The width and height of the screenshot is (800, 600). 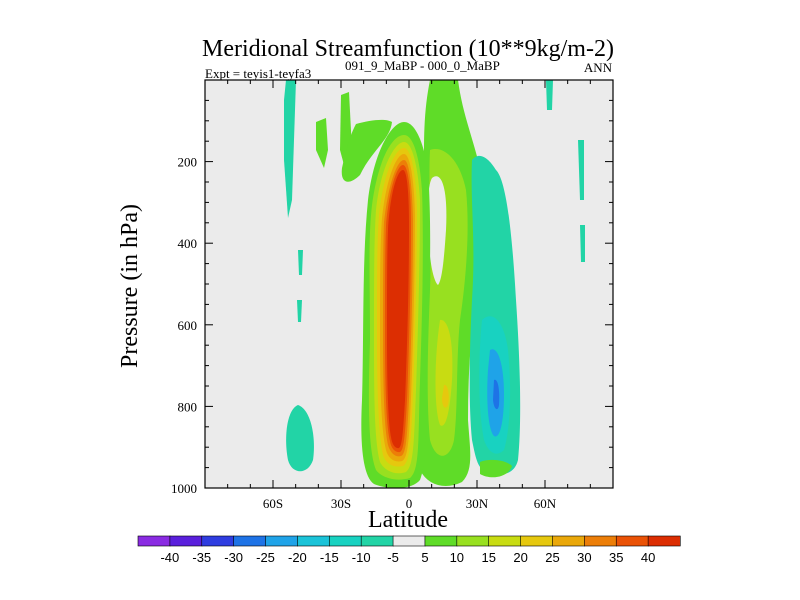 I want to click on x-tick-label: 60S, so click(x=273, y=503).